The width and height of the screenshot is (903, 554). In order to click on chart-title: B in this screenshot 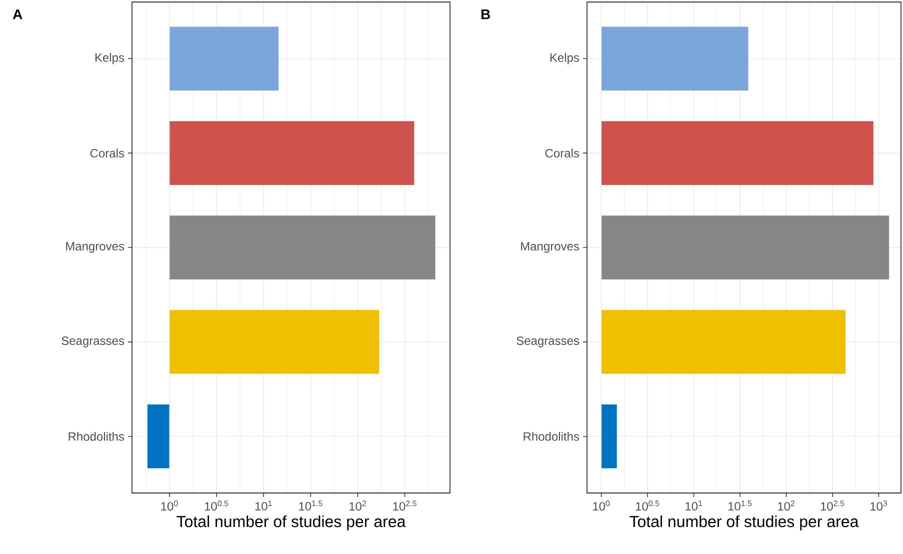, I will do `click(485, 15)`.